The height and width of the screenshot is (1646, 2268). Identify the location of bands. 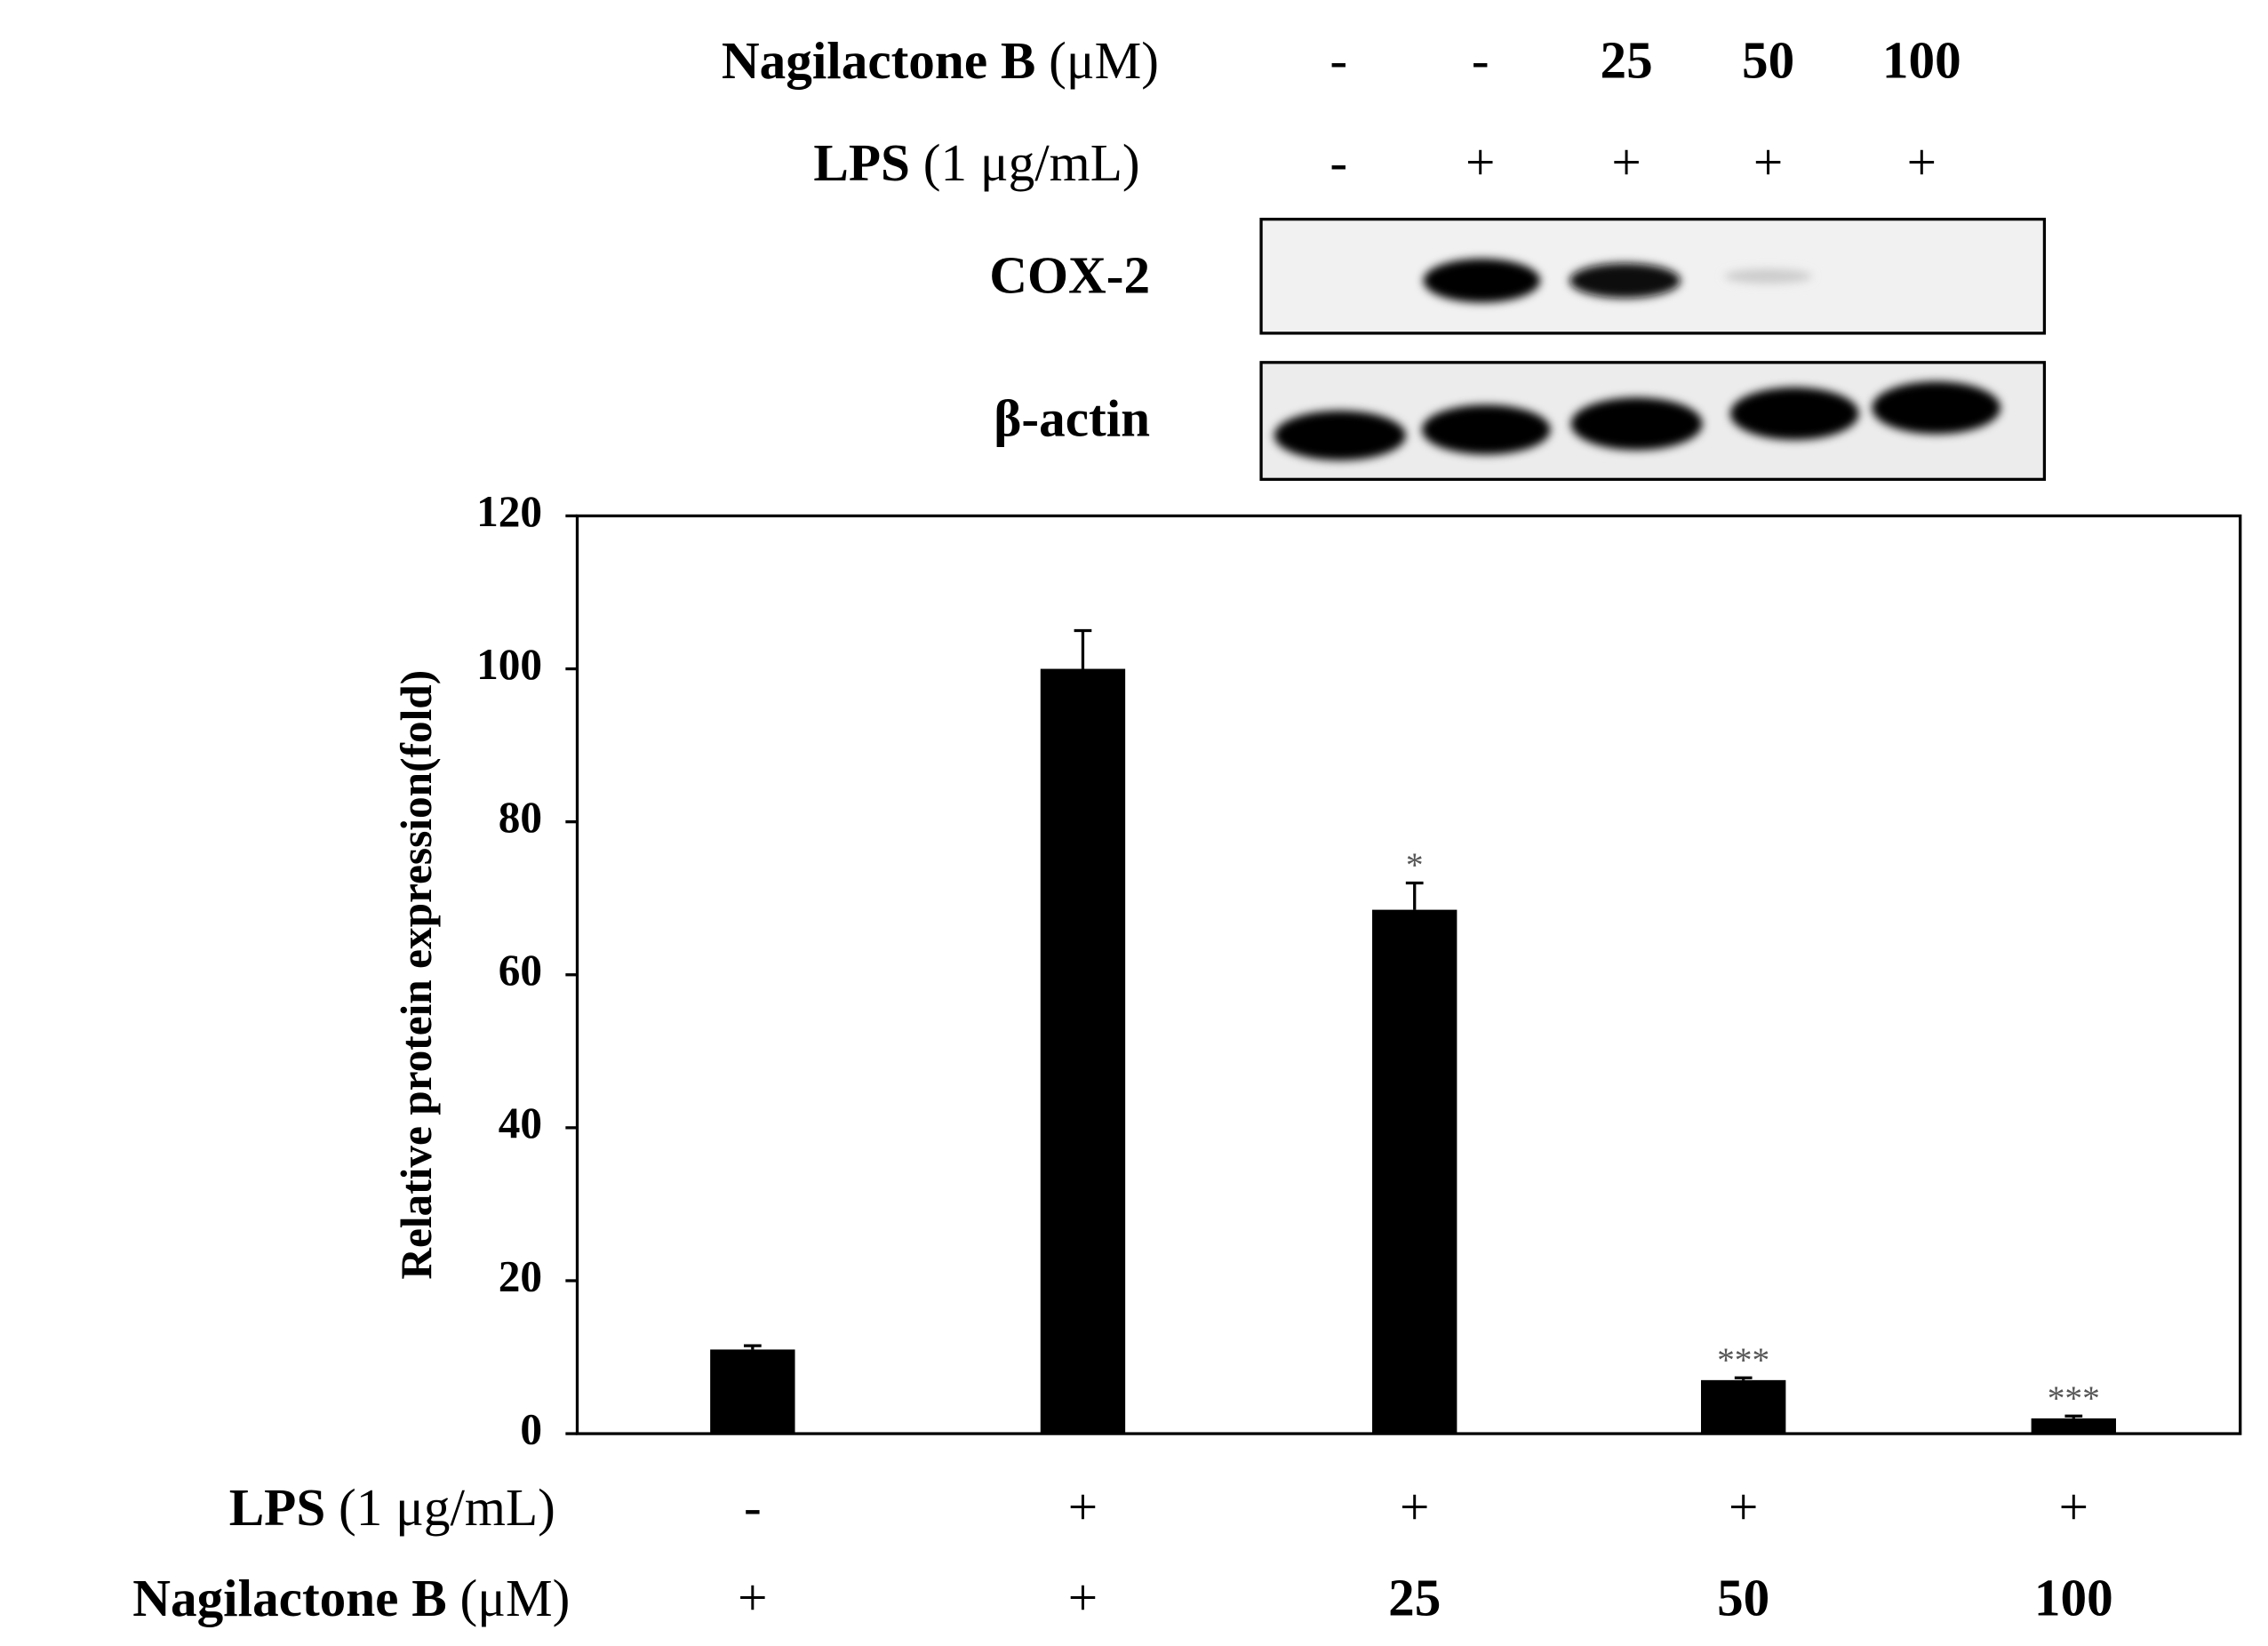
(1638, 359).